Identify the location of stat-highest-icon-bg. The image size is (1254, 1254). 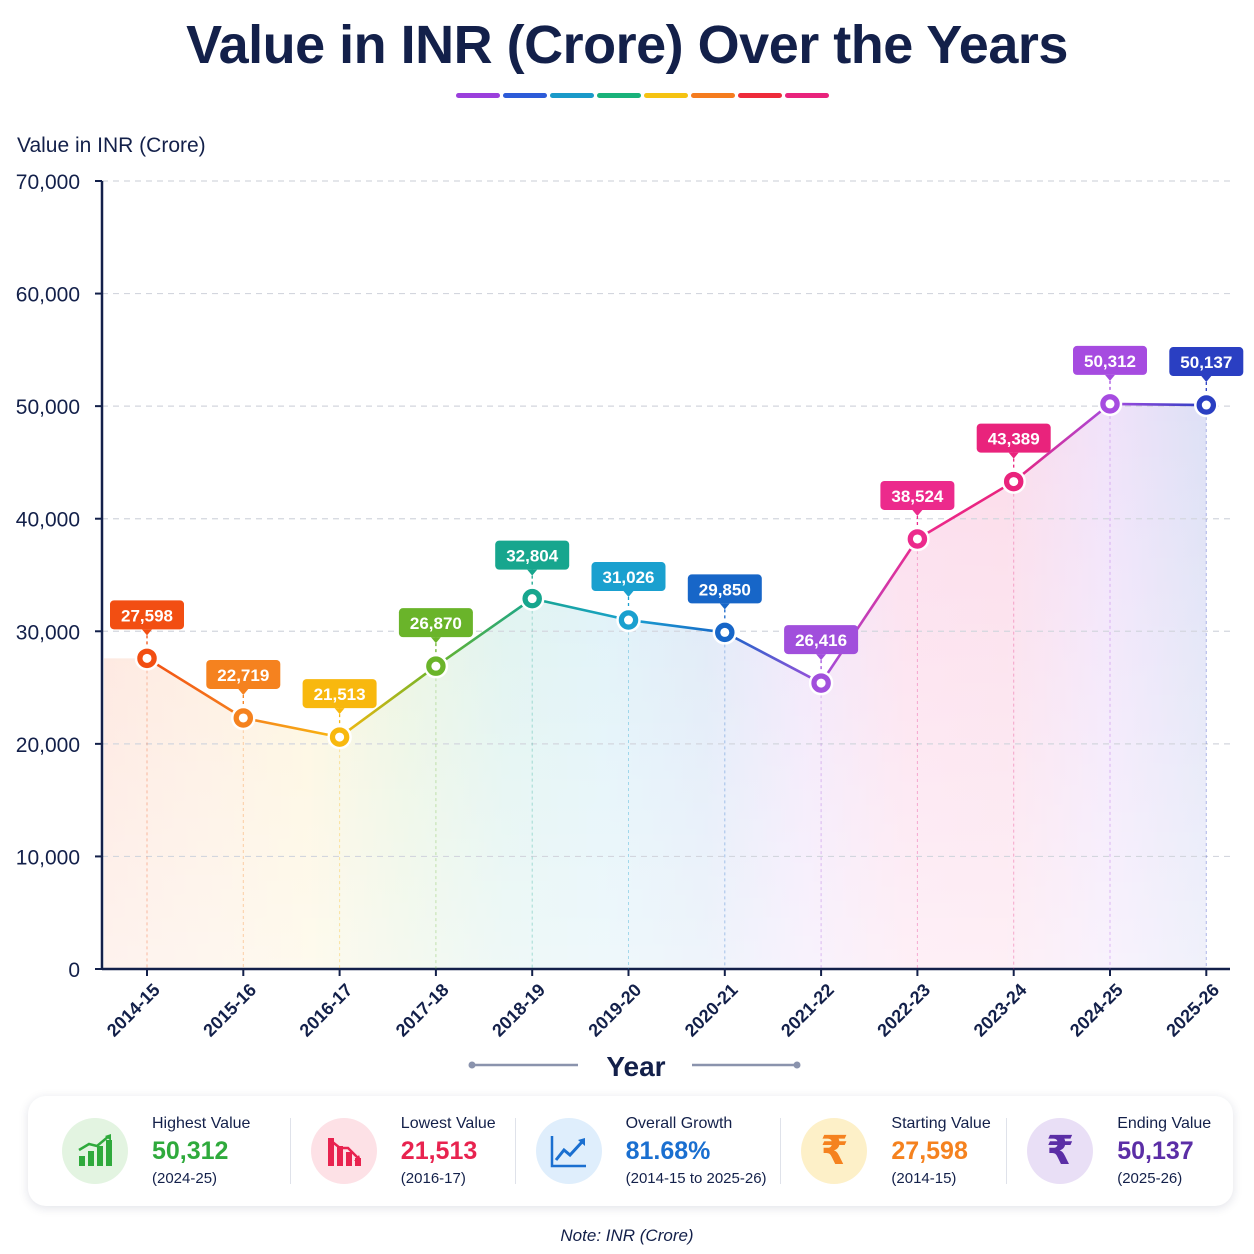
(95, 1151).